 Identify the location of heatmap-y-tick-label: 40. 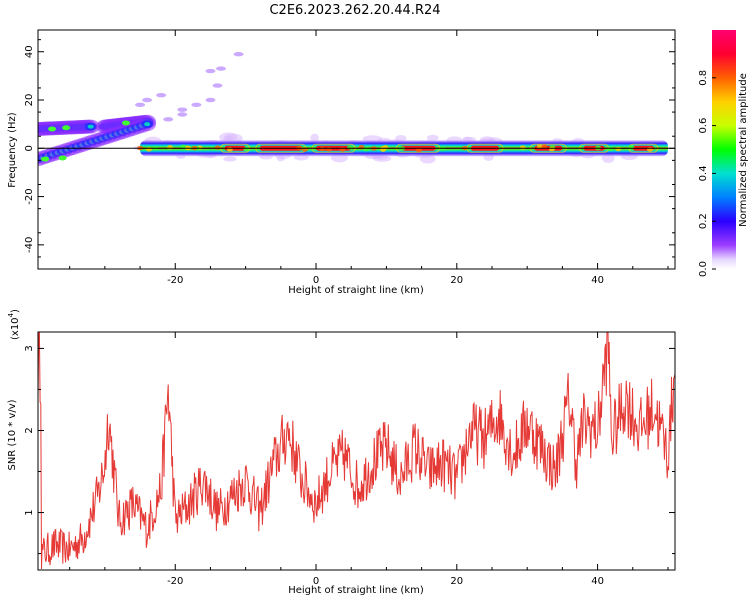
(29, 51).